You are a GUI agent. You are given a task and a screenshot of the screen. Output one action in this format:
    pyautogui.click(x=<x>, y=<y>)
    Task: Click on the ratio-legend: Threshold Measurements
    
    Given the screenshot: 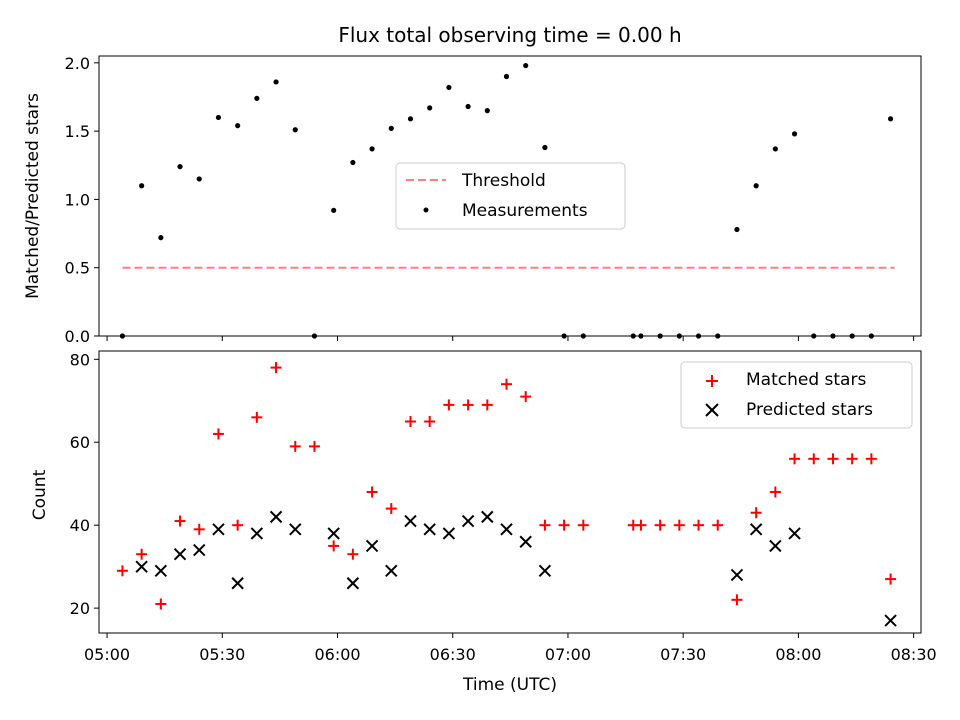 What is the action you would take?
    pyautogui.click(x=510, y=196)
    